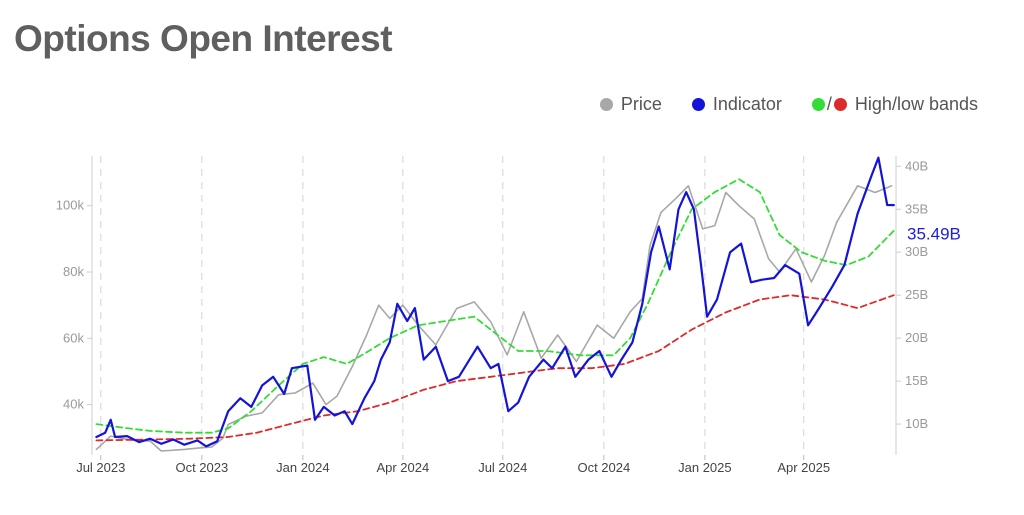 The image size is (1024, 515). Describe the element at coordinates (203, 38) in the screenshot. I see `page-title: Options Open Interest` at that location.